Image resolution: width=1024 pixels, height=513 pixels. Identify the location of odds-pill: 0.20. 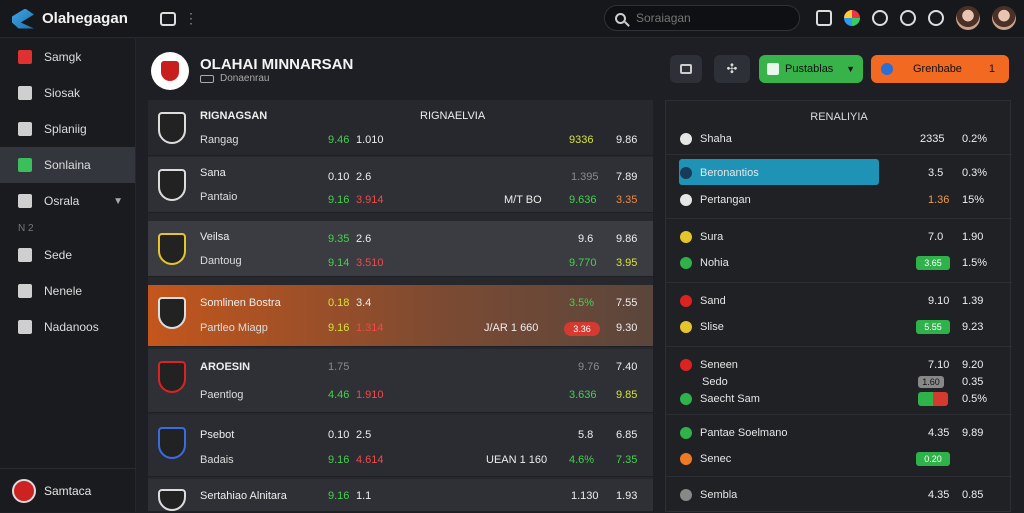
(933, 459).